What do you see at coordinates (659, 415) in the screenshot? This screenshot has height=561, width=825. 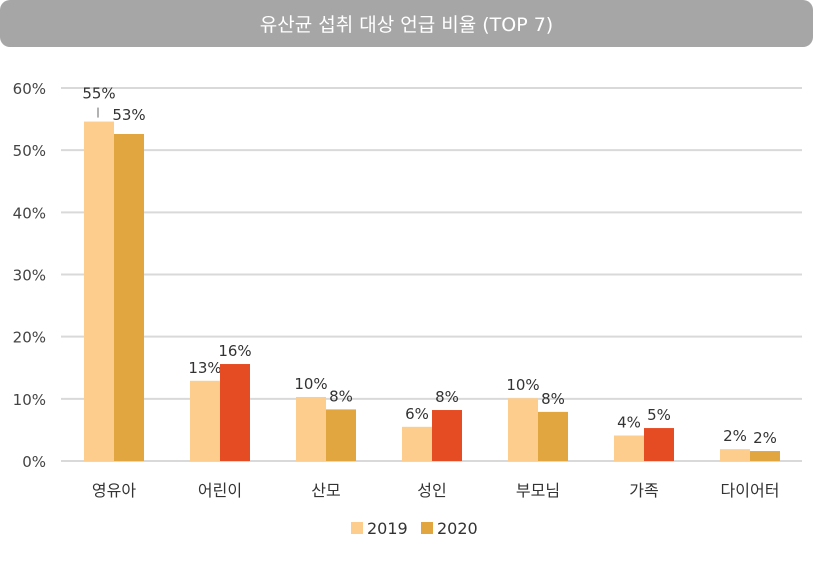 I see `data-label: 5%` at bounding box center [659, 415].